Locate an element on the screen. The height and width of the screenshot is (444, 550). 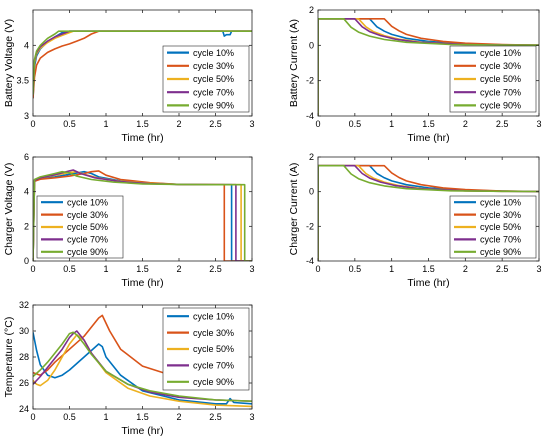
y-axis-label: Charger Current (A) is located at coordinates (294, 209).